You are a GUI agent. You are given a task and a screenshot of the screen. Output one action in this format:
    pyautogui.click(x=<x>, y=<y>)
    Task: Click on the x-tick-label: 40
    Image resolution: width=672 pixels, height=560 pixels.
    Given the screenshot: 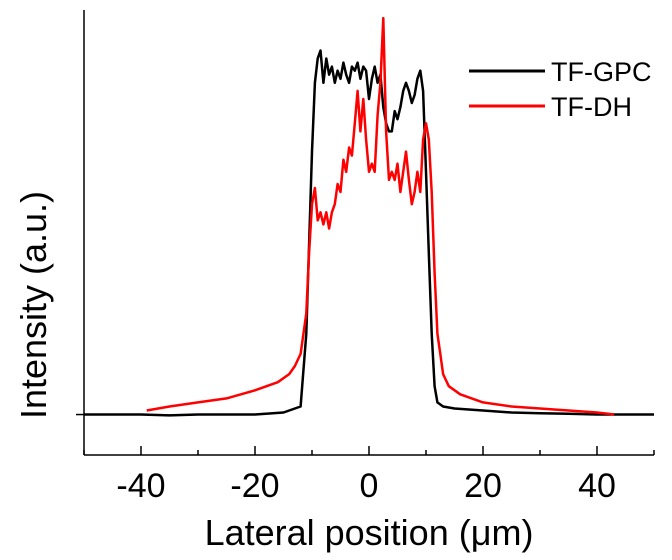 What is the action you would take?
    pyautogui.click(x=597, y=486)
    